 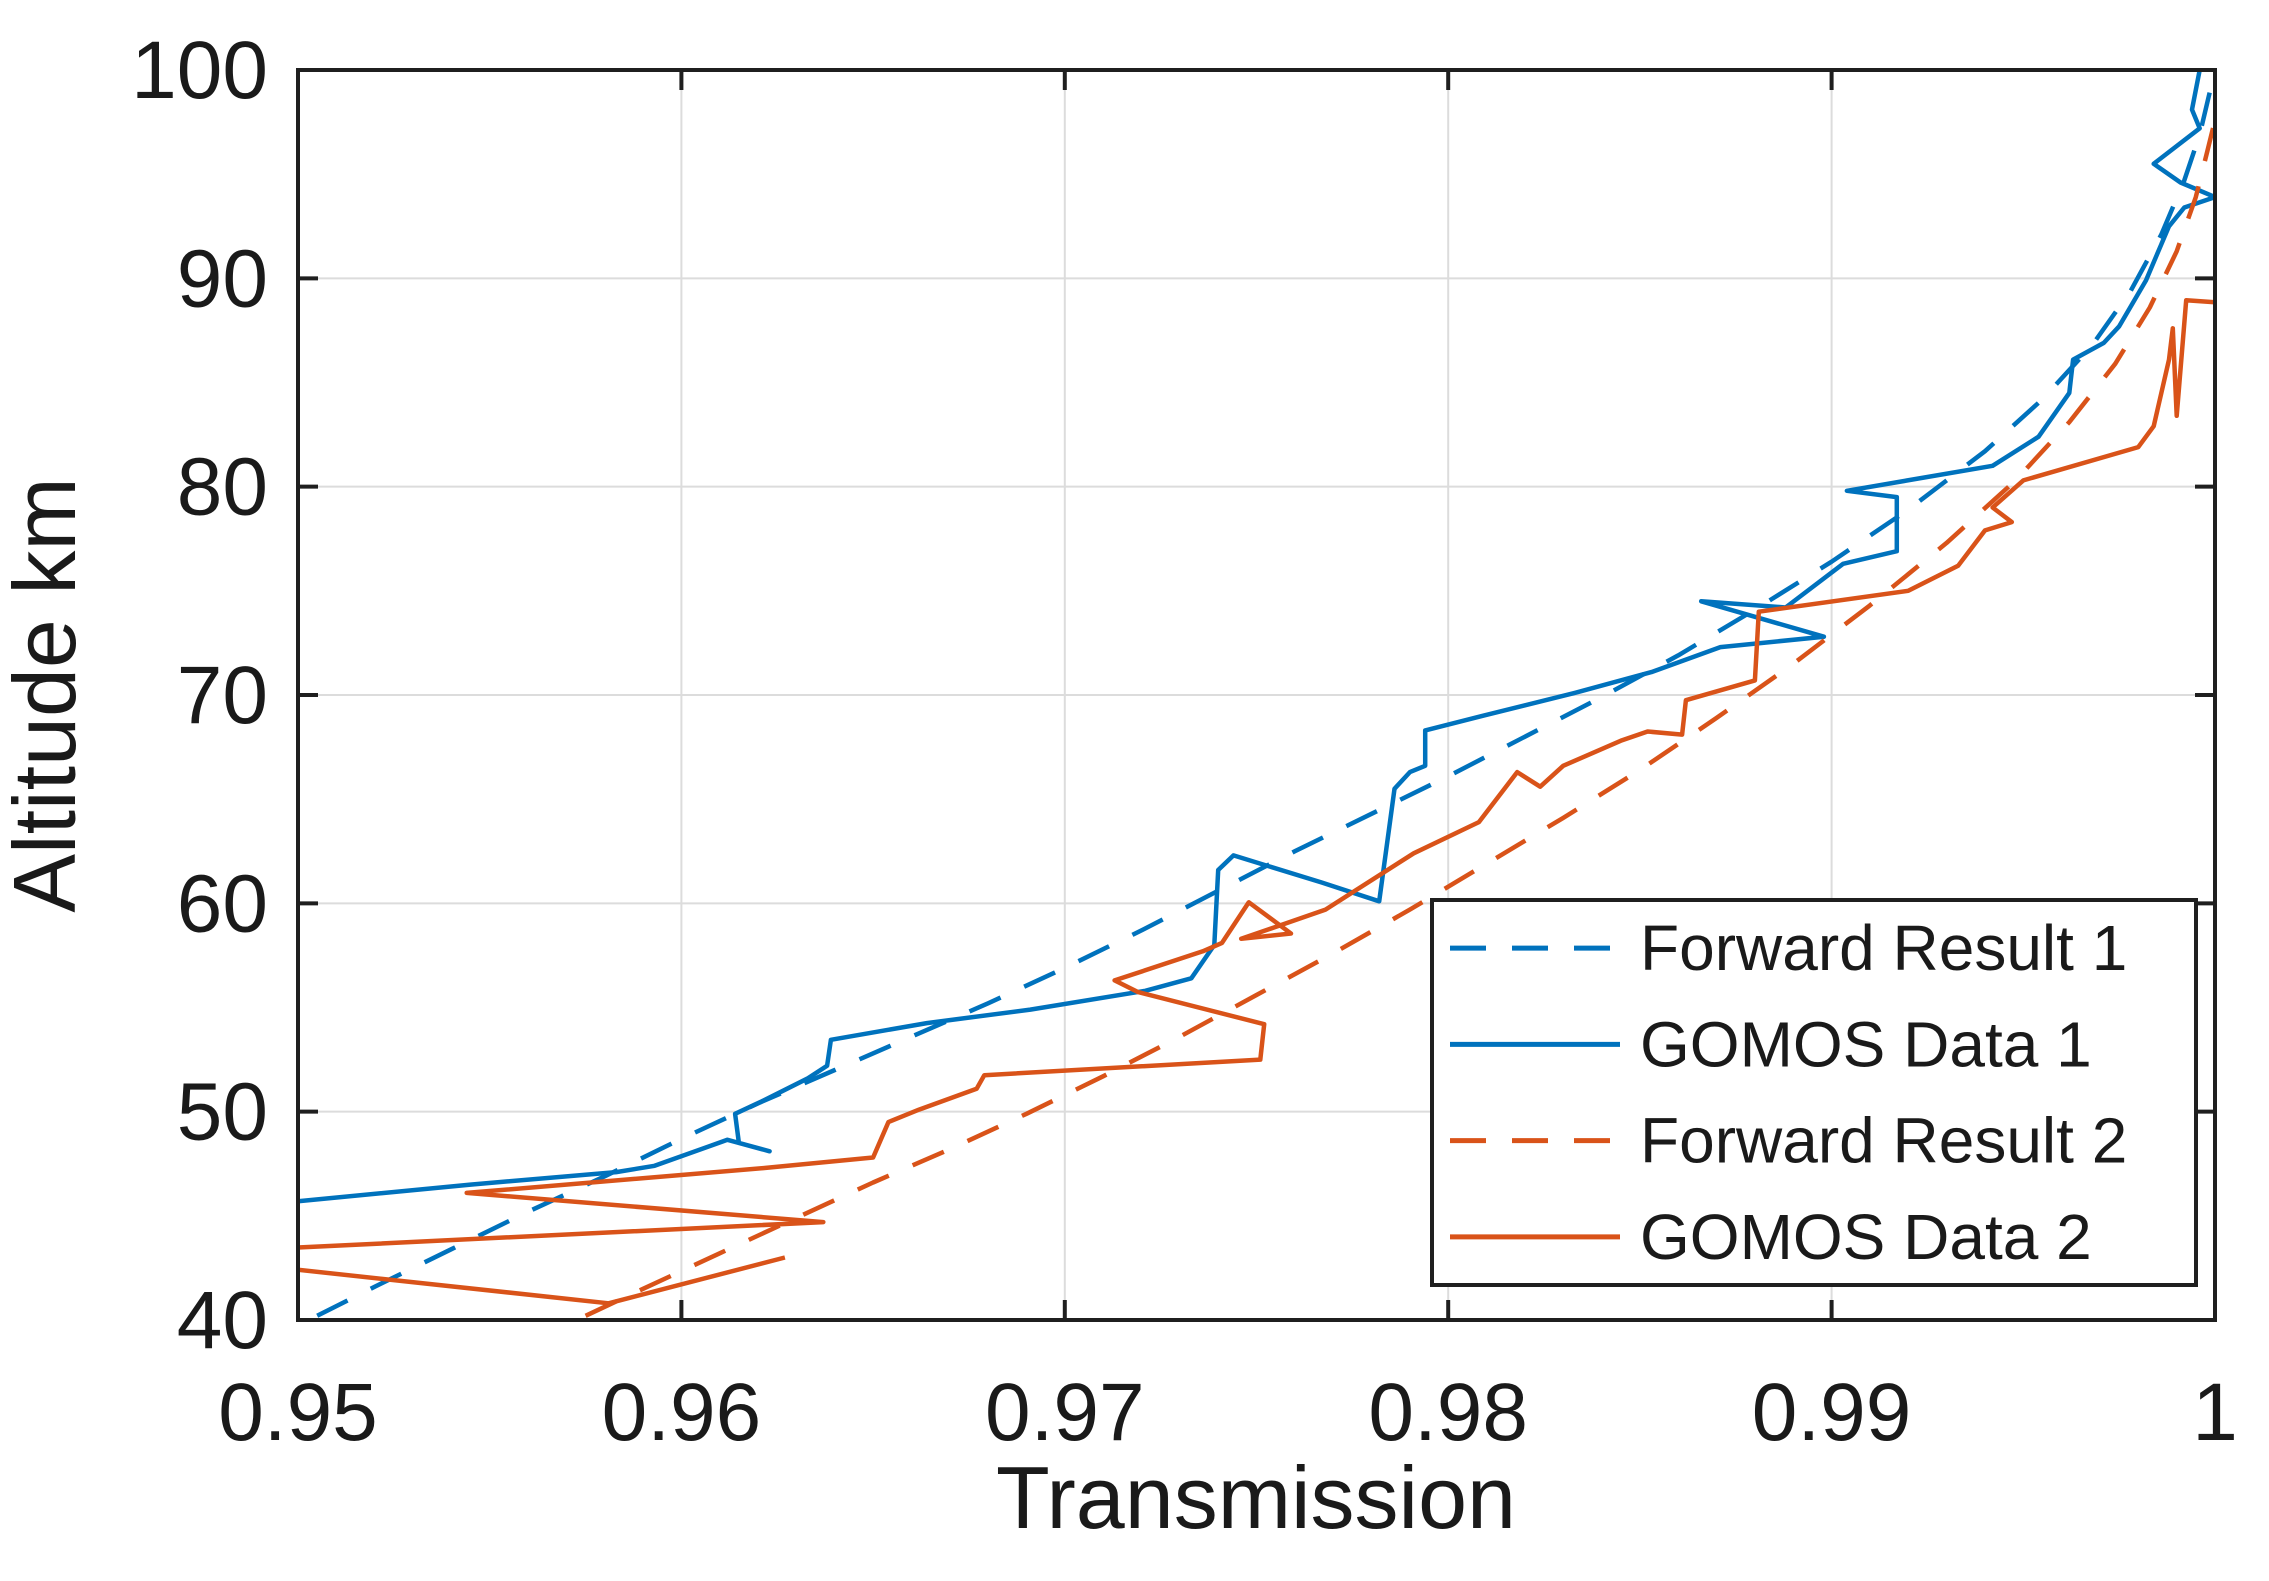 I want to click on legend-label: Forward Result 1, so click(x=1883, y=948).